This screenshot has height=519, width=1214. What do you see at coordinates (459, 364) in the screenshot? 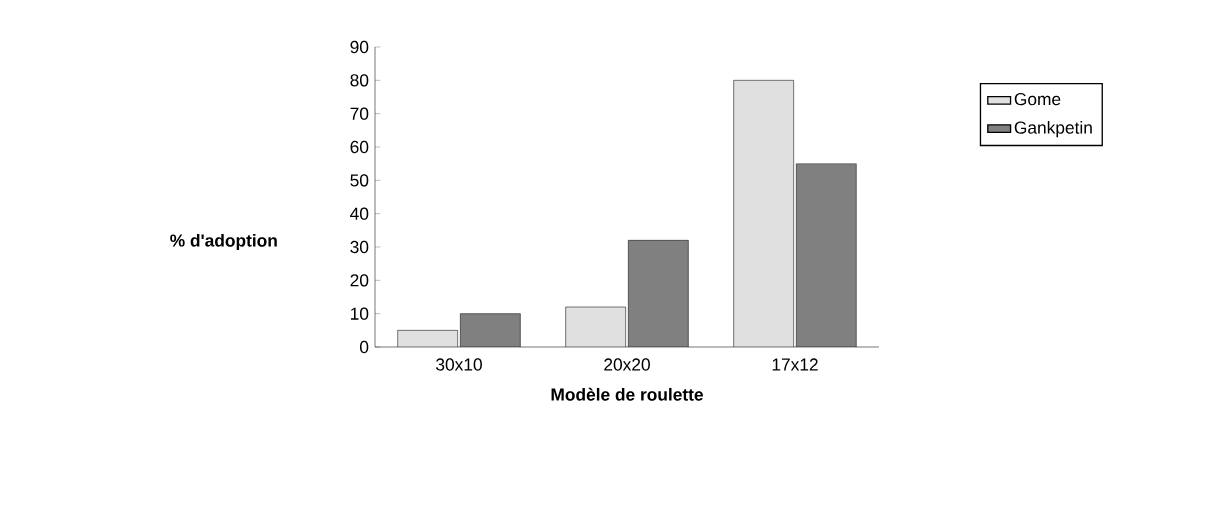
I see `x-tick-label: 30x10` at bounding box center [459, 364].